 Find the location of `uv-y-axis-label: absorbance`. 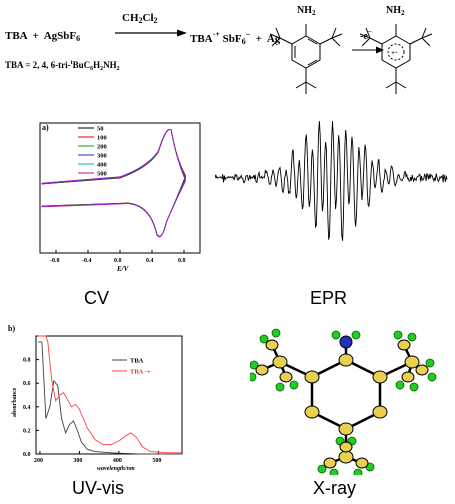

uv-y-axis-label: absorbance is located at coordinates (15, 402).